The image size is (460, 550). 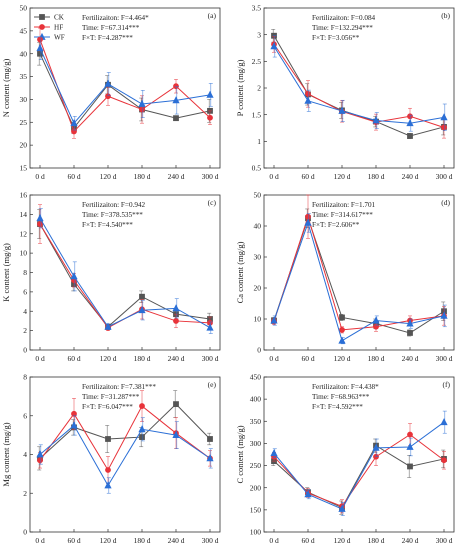 I want to click on legend-marker, so click(x=42, y=27).